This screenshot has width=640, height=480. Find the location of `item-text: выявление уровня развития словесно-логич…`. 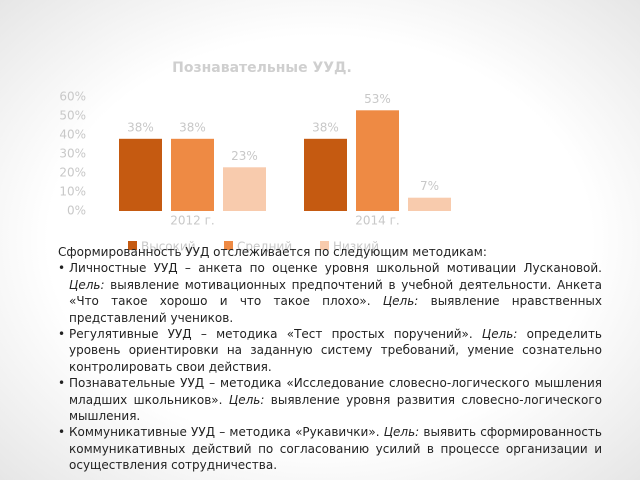

item-text: выявление уровня развития словесно-логич… is located at coordinates (335, 408).